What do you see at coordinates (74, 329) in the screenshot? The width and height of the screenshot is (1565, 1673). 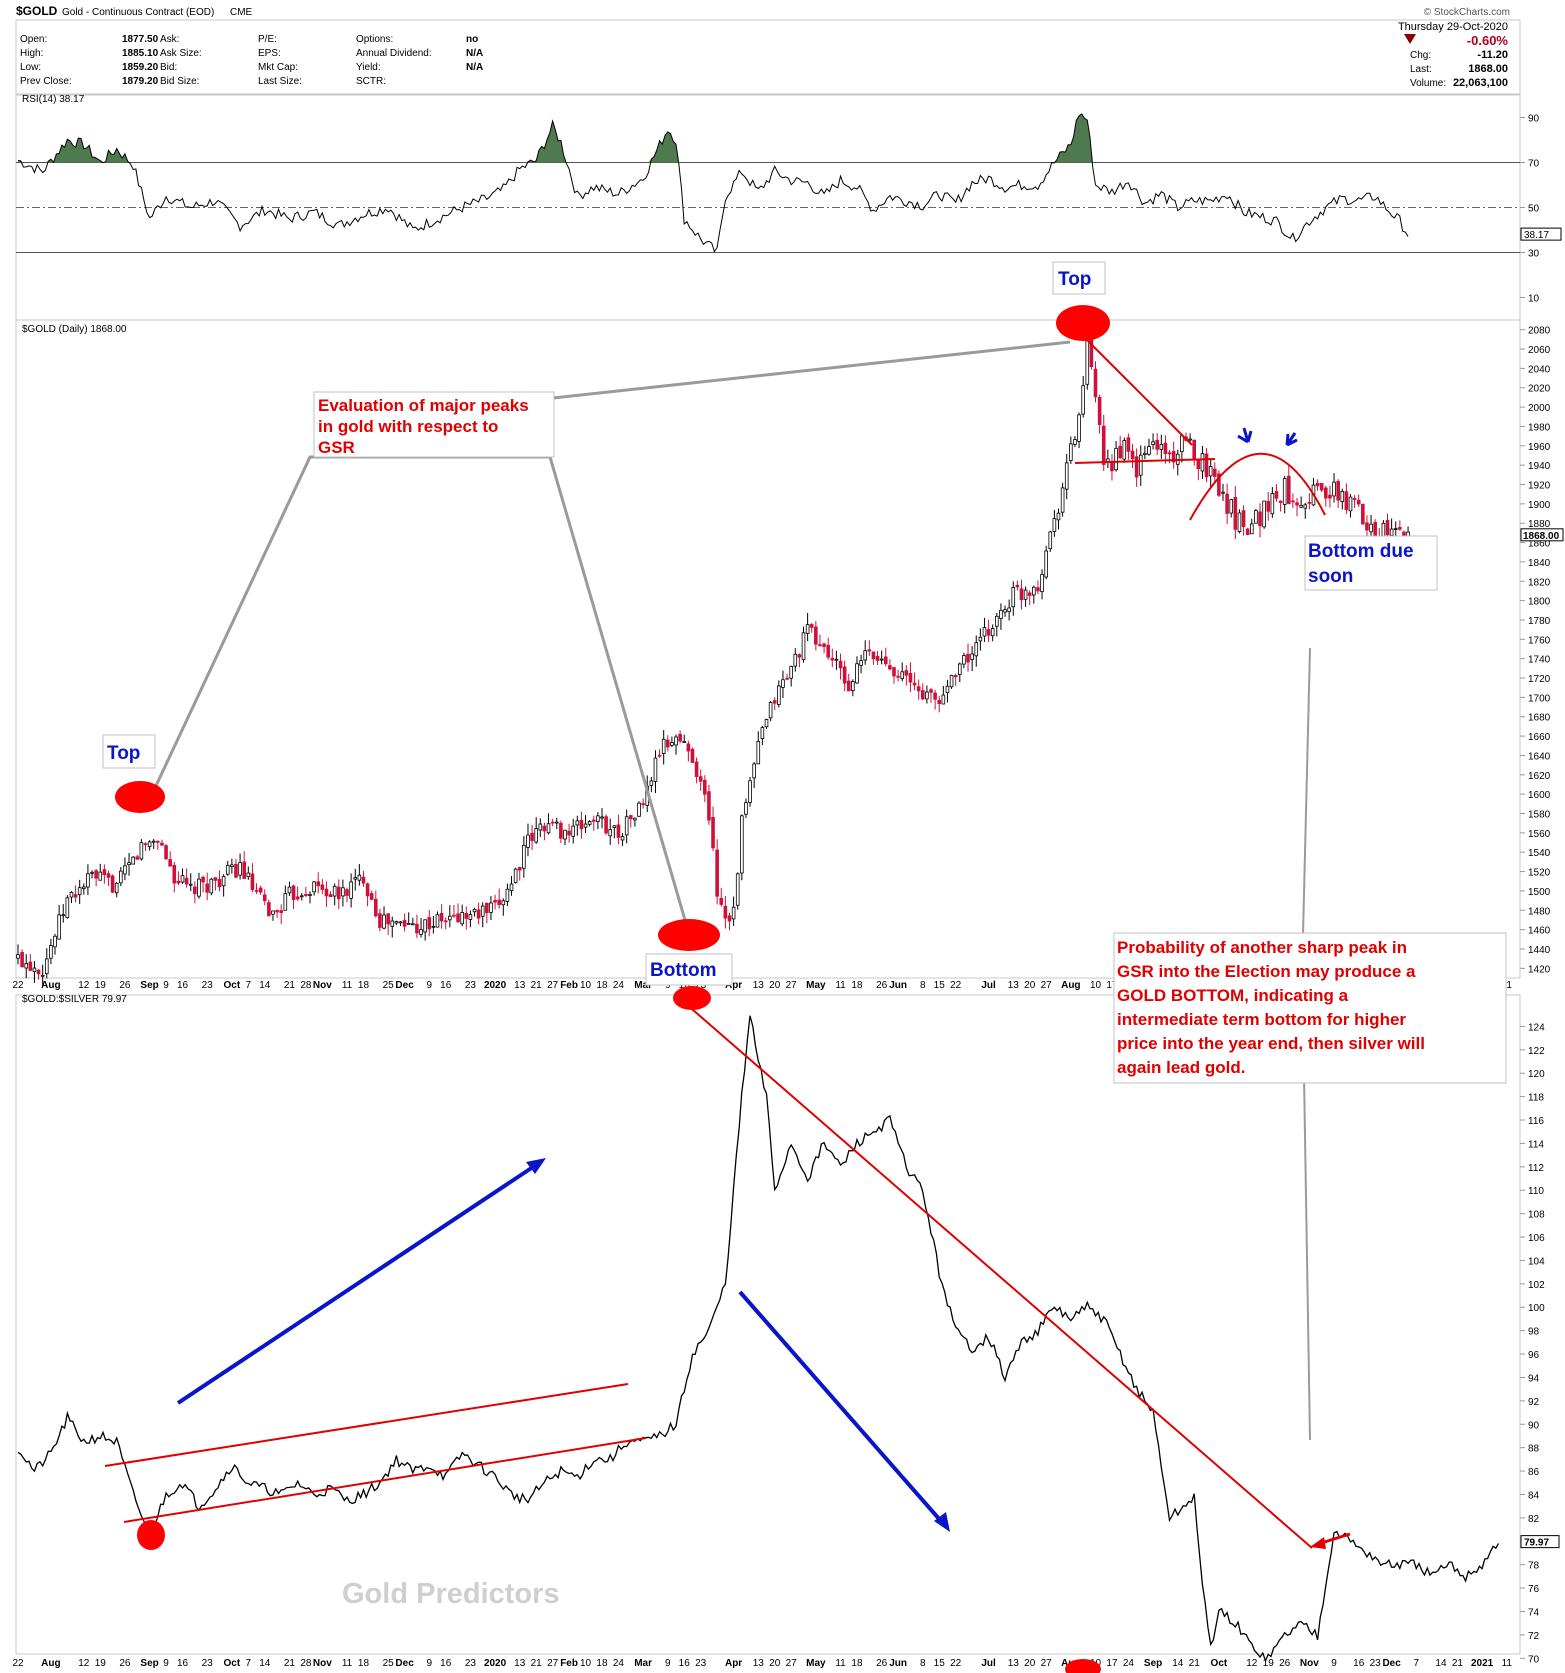 I see `price-title: $GOLD (Daily) 1868.00` at bounding box center [74, 329].